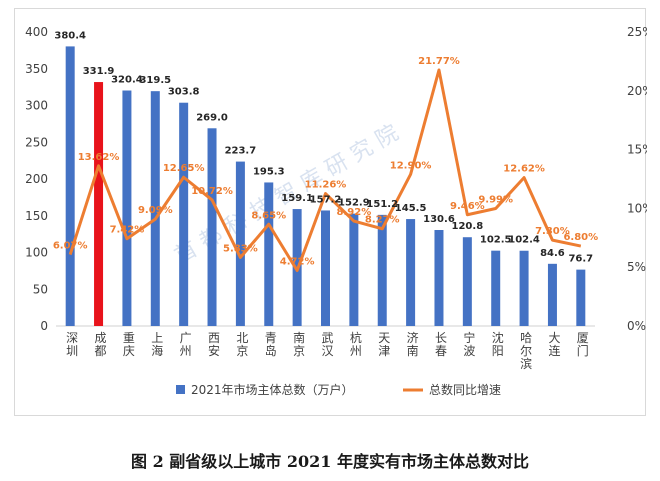 Image resolution: width=660 pixels, height=481 pixels. Describe the element at coordinates (441, 351) in the screenshot. I see `x-category-label: 春` at that location.